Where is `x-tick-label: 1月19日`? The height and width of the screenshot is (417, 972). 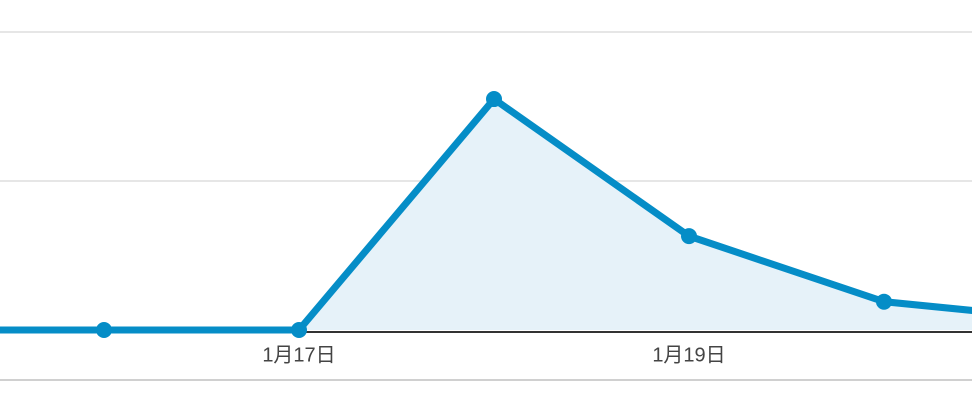
x-tick-label: 1月19日 is located at coordinates (688, 355).